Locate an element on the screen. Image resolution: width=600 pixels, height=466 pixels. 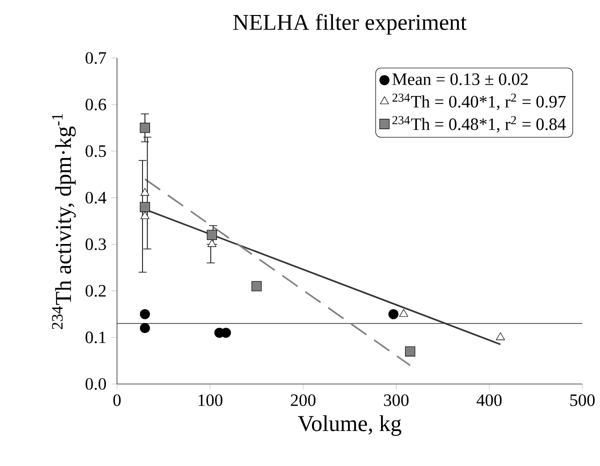
y-tick-label: 0.6 is located at coordinates (96, 104).